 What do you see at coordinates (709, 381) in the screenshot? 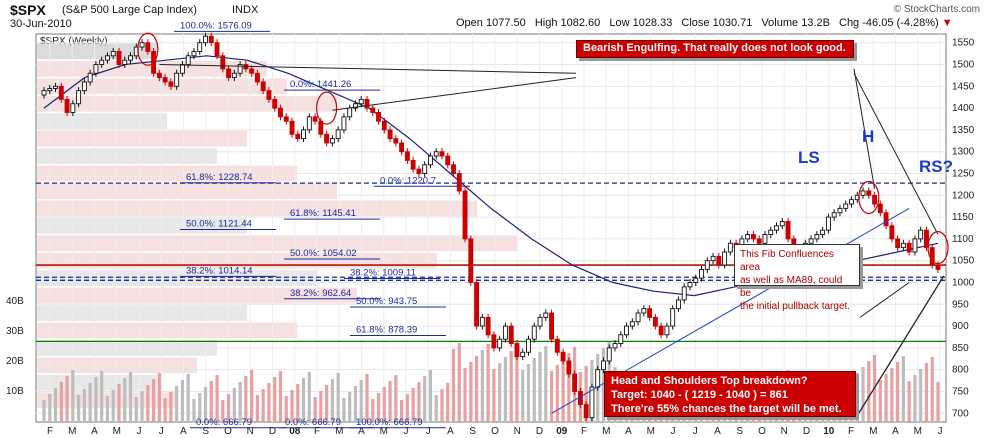
I see `hs-note-line: Head and Shoulders Top breakdown?` at bounding box center [709, 381].